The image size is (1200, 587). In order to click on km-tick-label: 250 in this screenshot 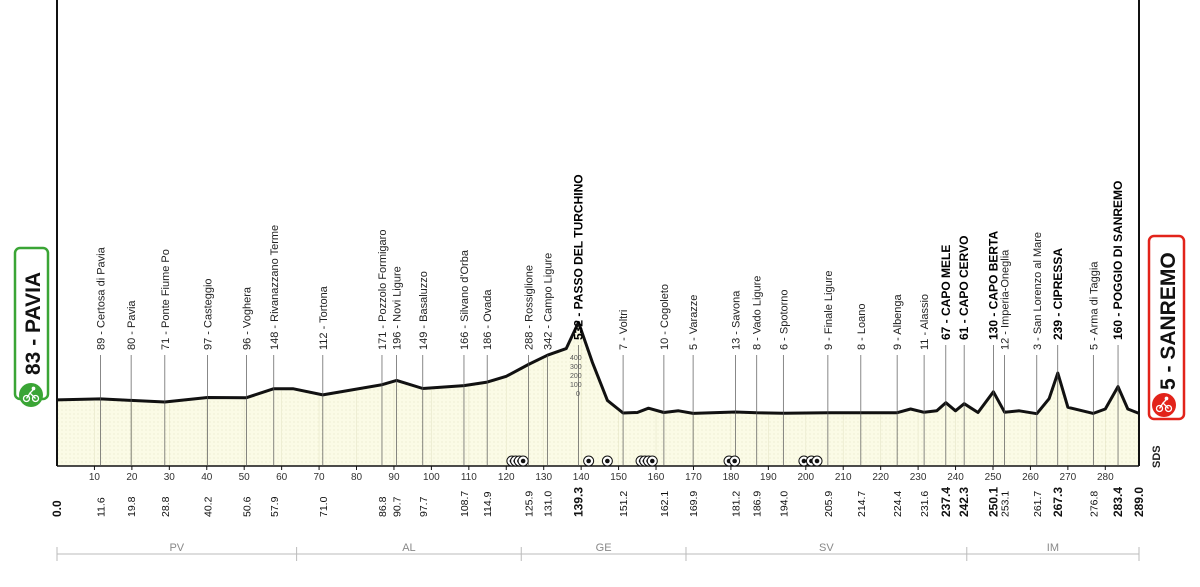, I will do `click(993, 477)`.